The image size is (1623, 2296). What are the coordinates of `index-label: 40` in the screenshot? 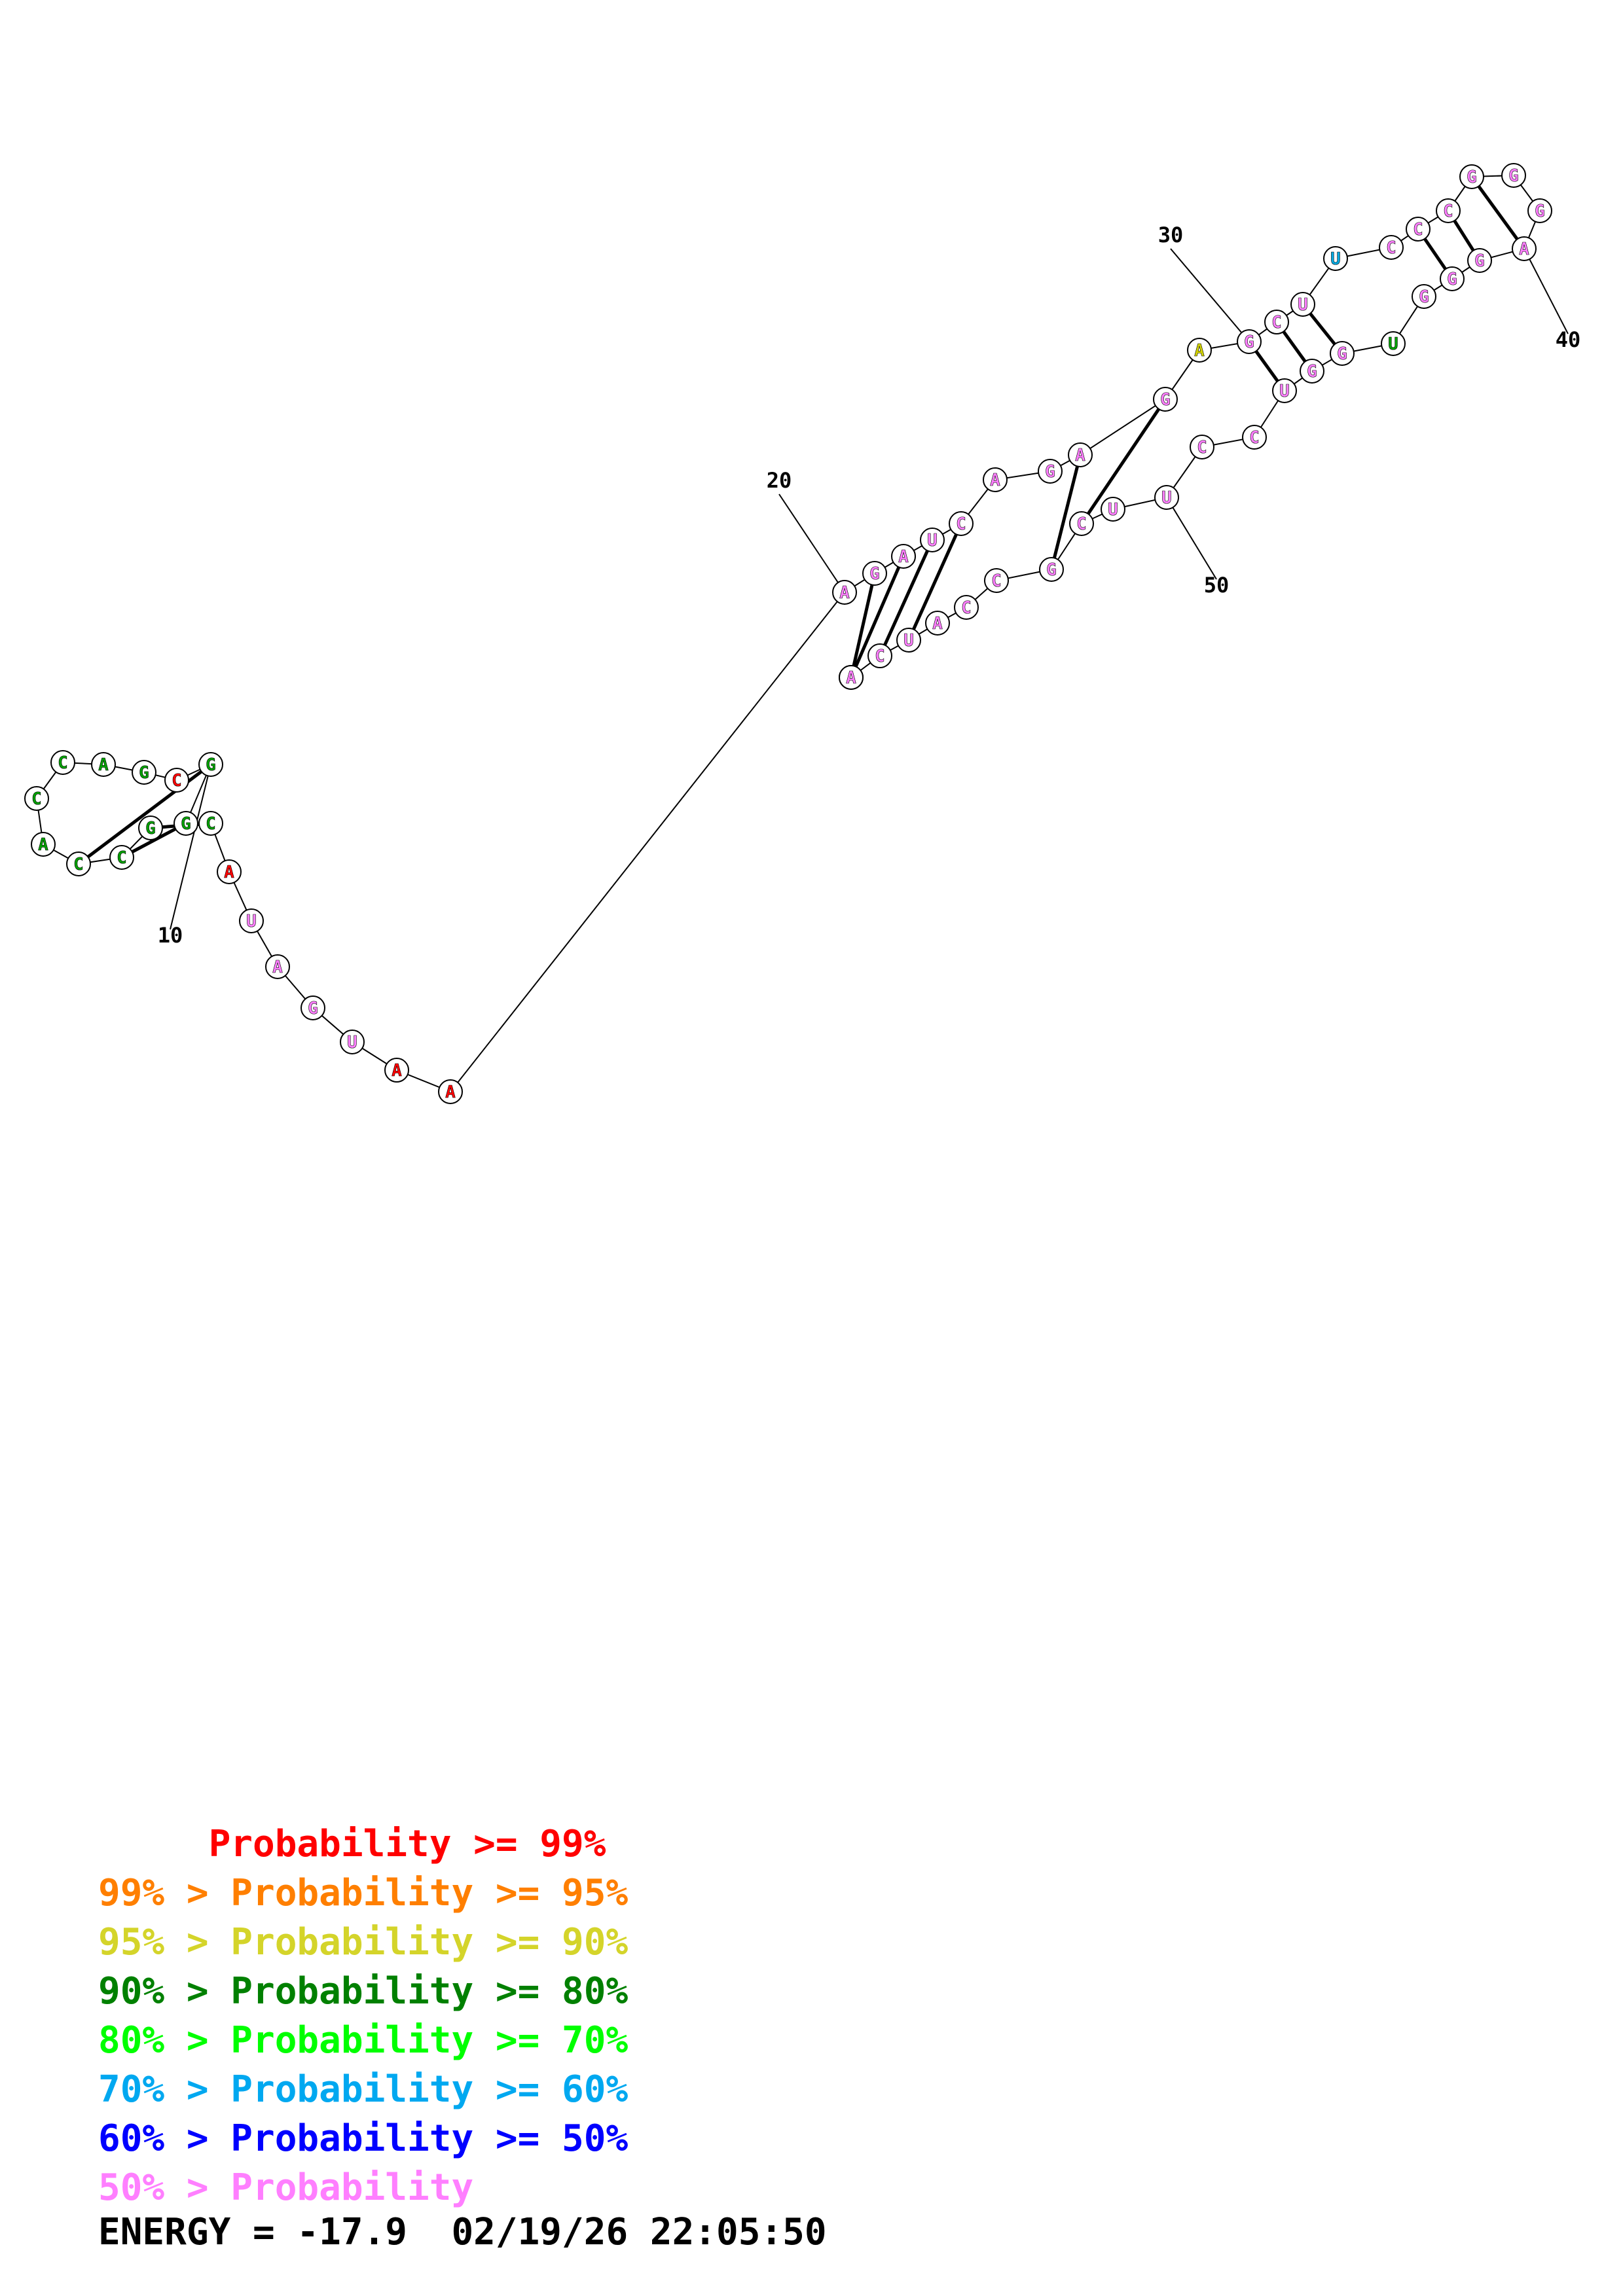 It's located at (1568, 339).